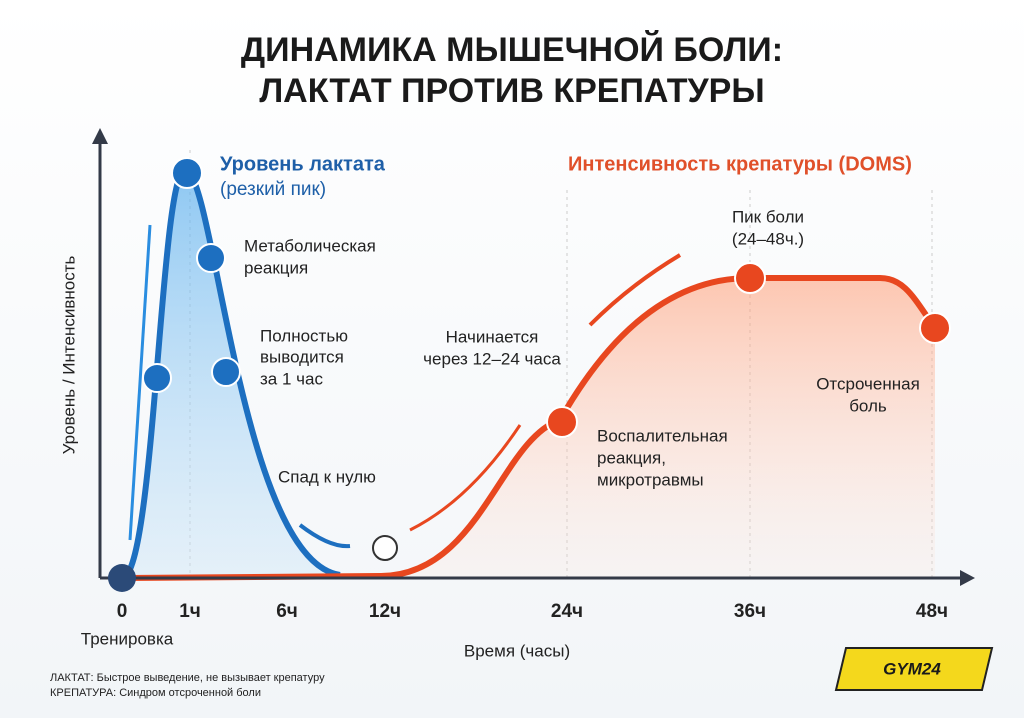 The image size is (1024, 718). I want to click on note: Метаболическая, so click(310, 245).